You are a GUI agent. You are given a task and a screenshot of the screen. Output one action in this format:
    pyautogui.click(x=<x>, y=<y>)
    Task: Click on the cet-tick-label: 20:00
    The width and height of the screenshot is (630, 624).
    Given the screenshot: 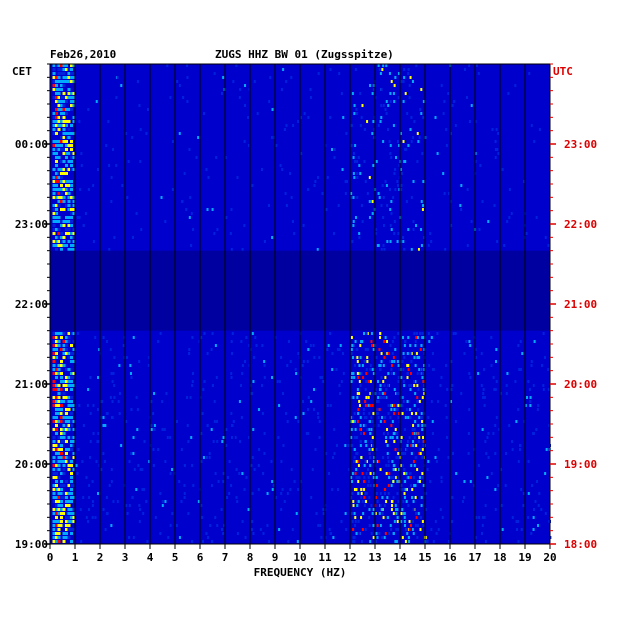 What is the action you would take?
    pyautogui.click(x=31, y=464)
    